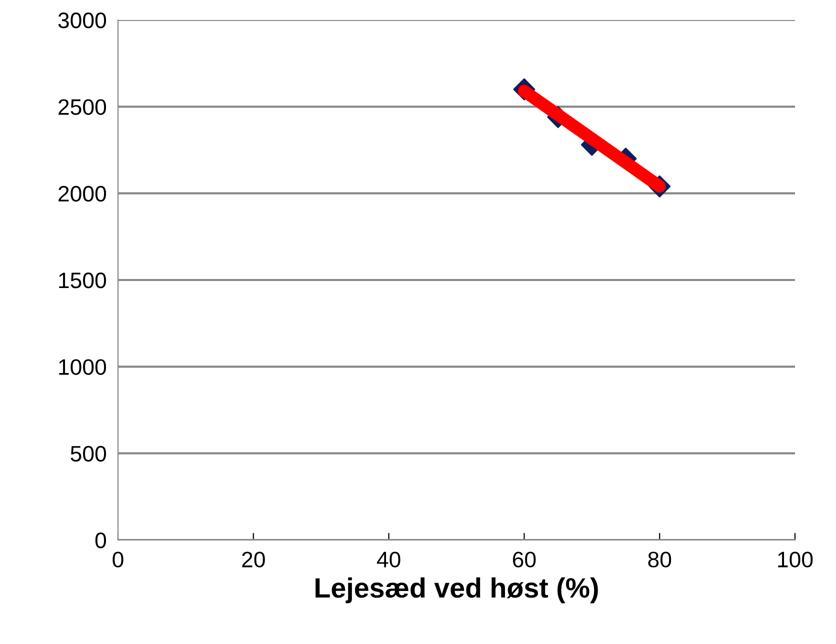  What do you see at coordinates (118, 560) in the screenshot?
I see `x-tick-label: 0` at bounding box center [118, 560].